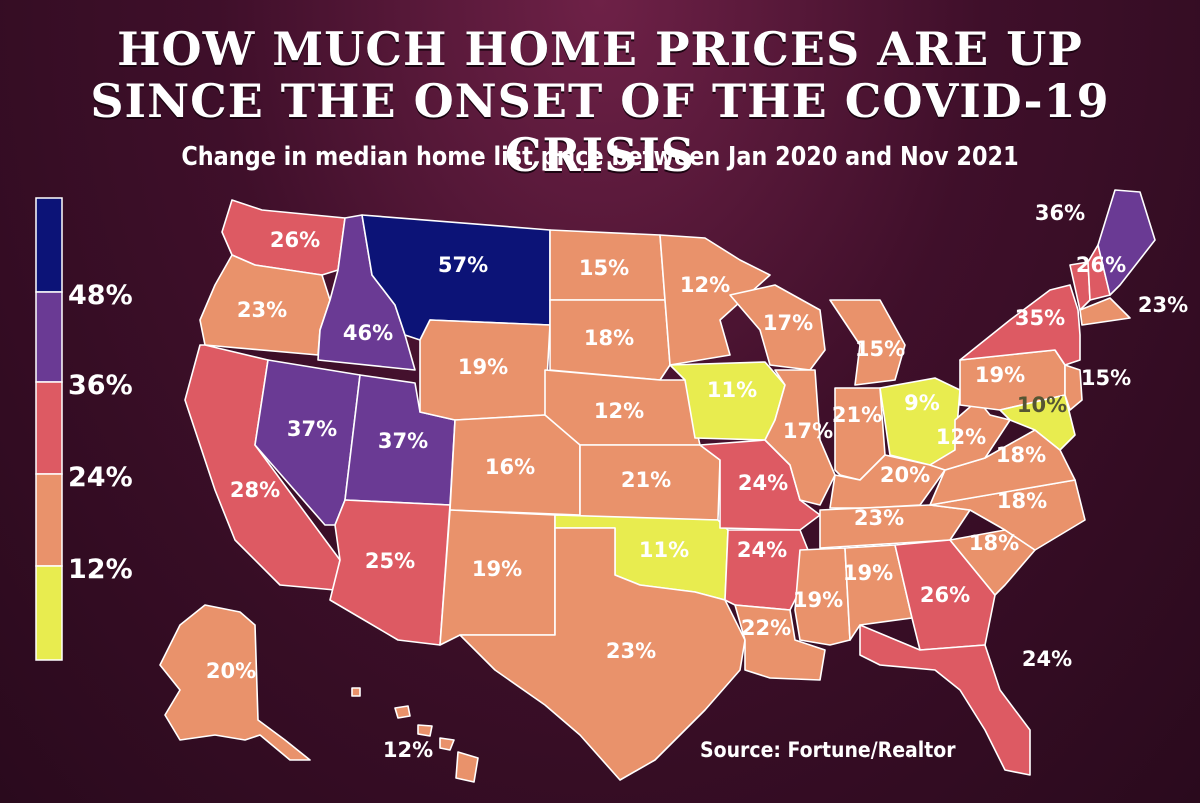 This screenshot has width=1200, height=803. What do you see at coordinates (879, 518) in the screenshot?
I see `state-label-tn: 23%` at bounding box center [879, 518].